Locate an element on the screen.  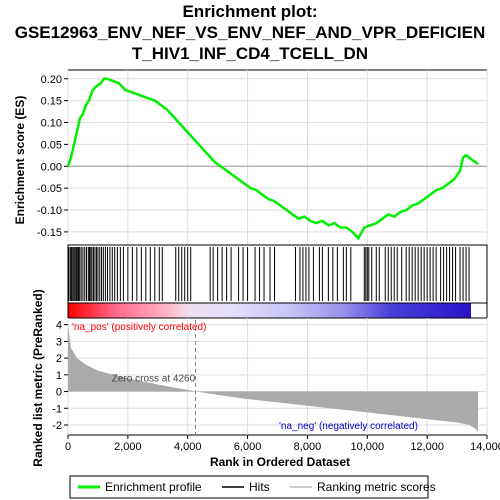
es-tick-label: -0.05 is located at coordinates (49, 189).